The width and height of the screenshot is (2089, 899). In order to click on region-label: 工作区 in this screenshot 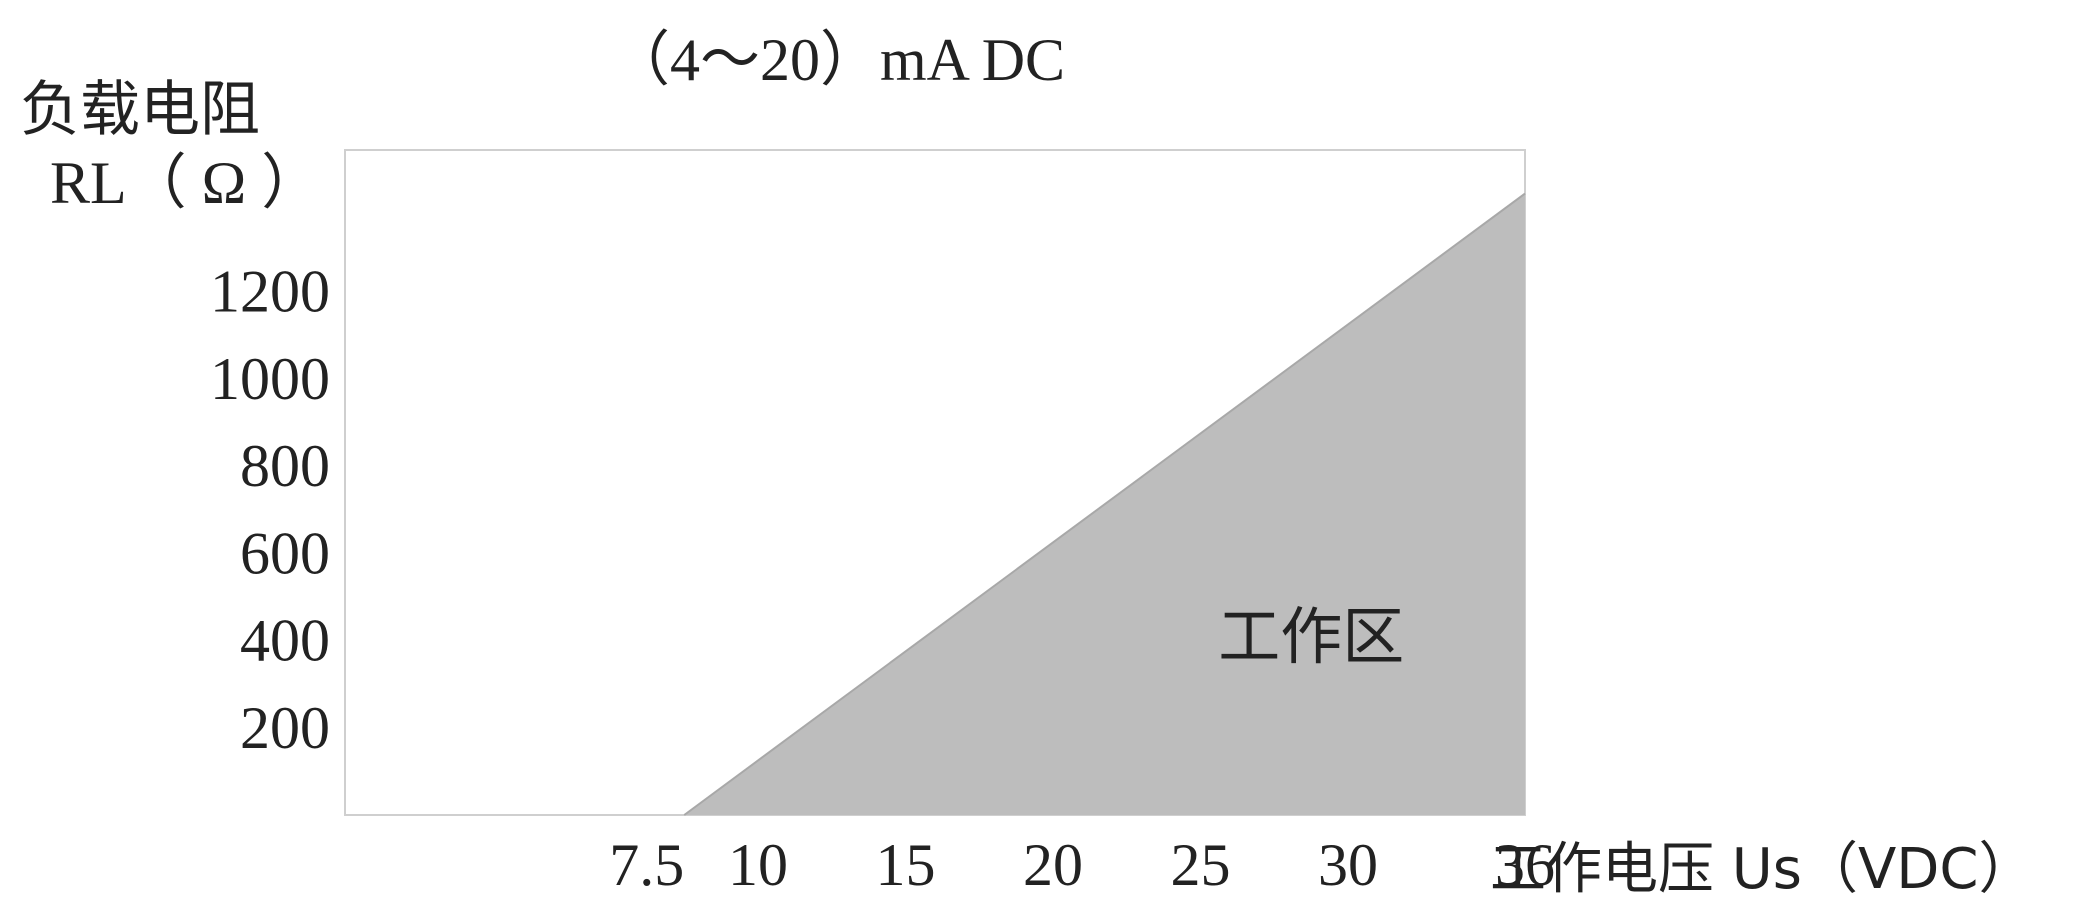, I will do `click(1311, 636)`.